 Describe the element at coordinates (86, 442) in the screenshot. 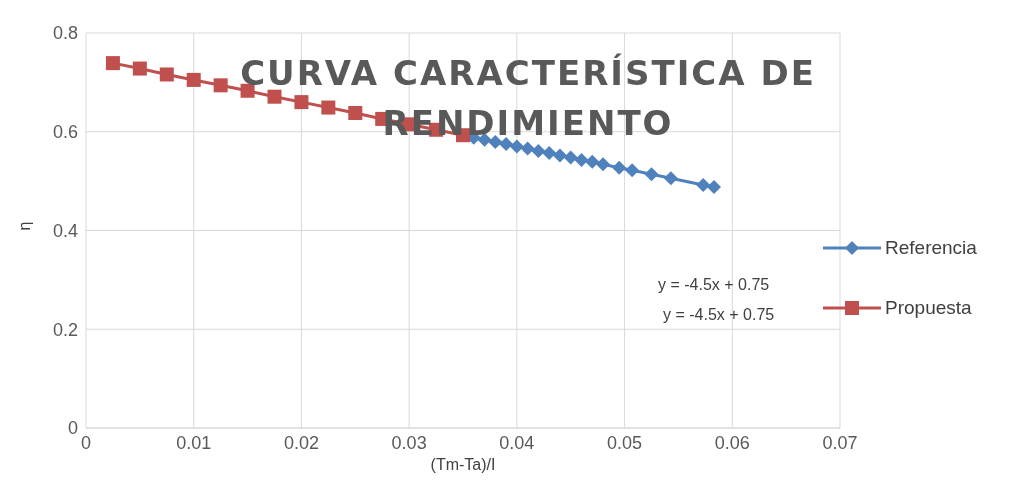

I see `x-tick-label: 0` at that location.